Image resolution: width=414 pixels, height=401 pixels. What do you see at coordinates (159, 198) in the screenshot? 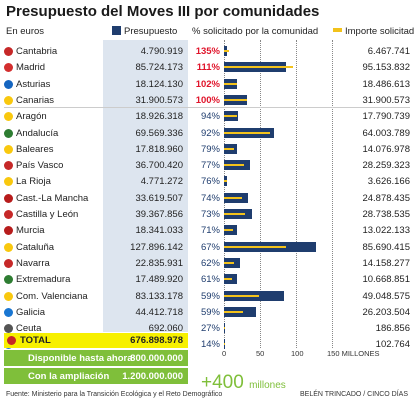
I see `budget-value: 33.619.507` at bounding box center [159, 198].